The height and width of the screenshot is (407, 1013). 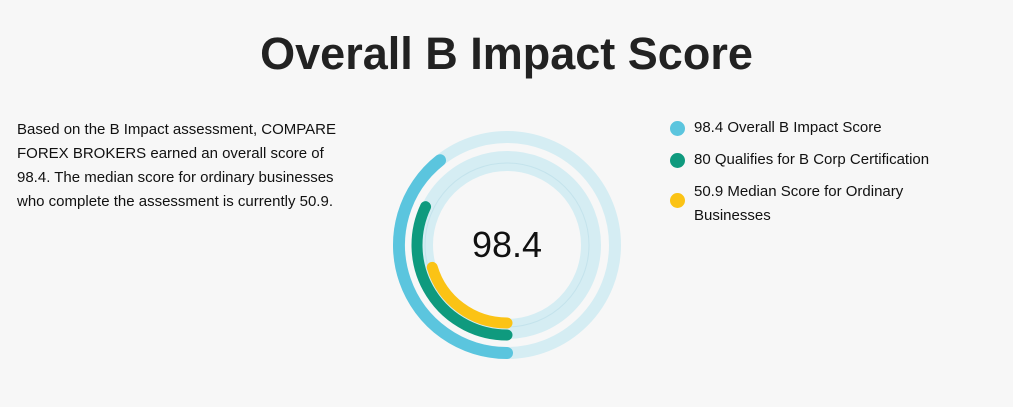 What do you see at coordinates (506, 53) in the screenshot?
I see `page-title: Overall B Impact Score` at bounding box center [506, 53].